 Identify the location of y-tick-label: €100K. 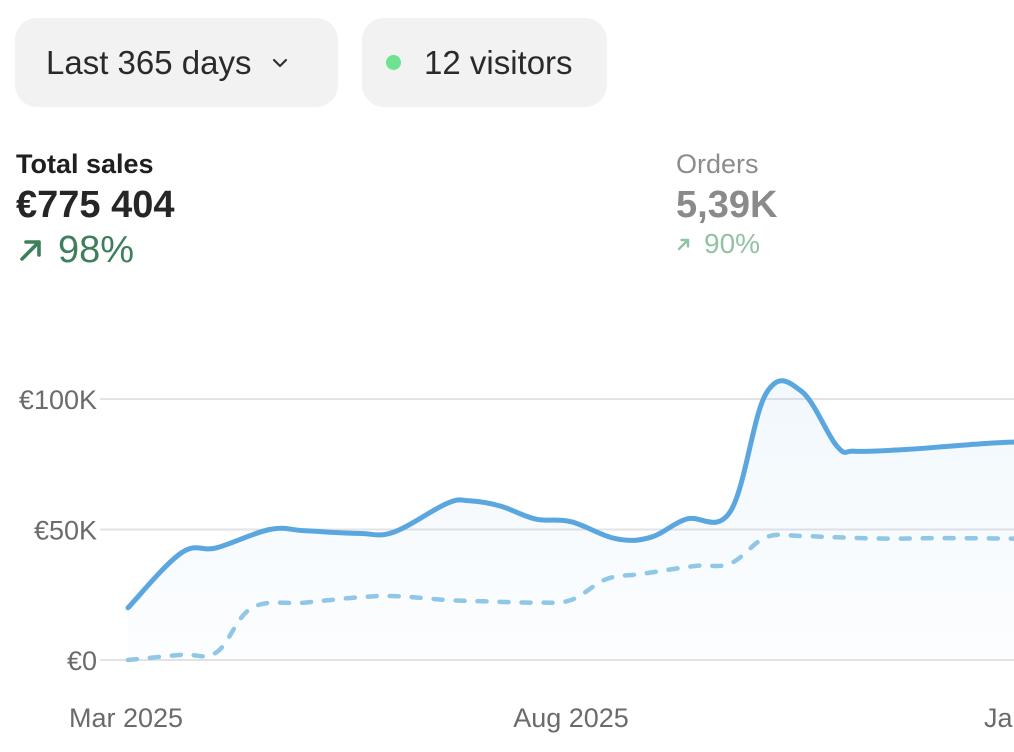
(58, 400).